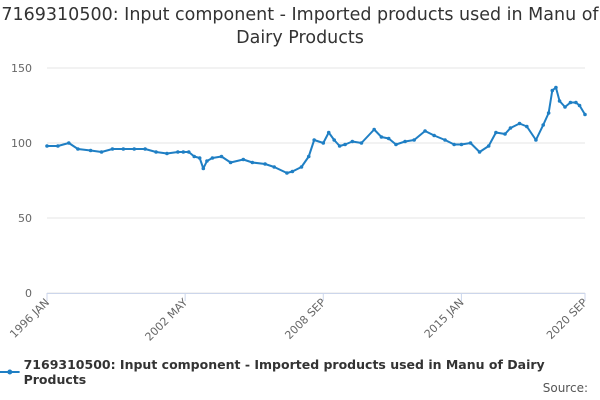  I want to click on x-tick-label: 1996 JAN, so click(29, 318).